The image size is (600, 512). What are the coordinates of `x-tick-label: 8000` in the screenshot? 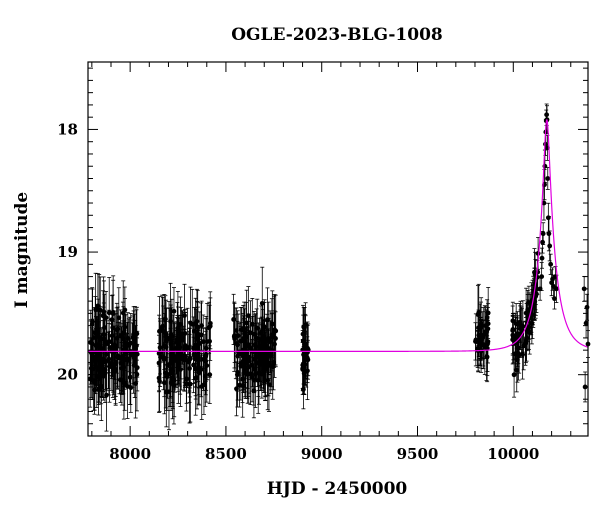 It's located at (130, 454).